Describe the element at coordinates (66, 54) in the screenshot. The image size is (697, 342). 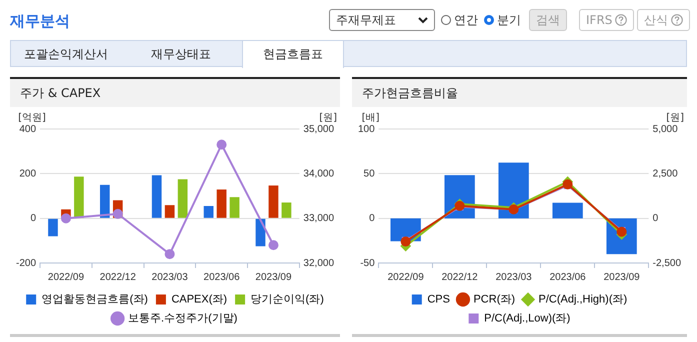
I see `text: 포괄손익계산서` at that location.